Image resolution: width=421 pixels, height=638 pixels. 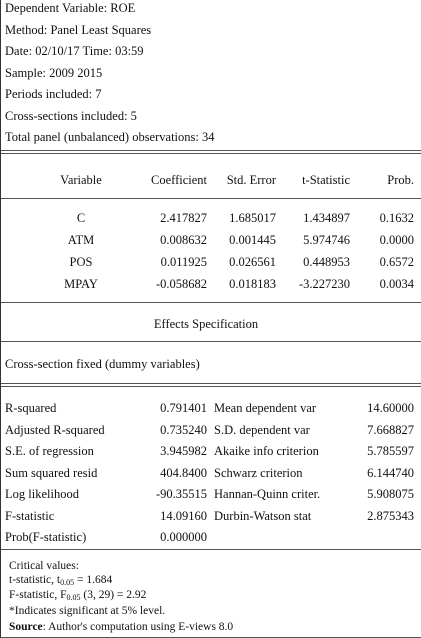 What do you see at coordinates (324, 284) in the screenshot?
I see `table-cell: -3.227230` at bounding box center [324, 284].